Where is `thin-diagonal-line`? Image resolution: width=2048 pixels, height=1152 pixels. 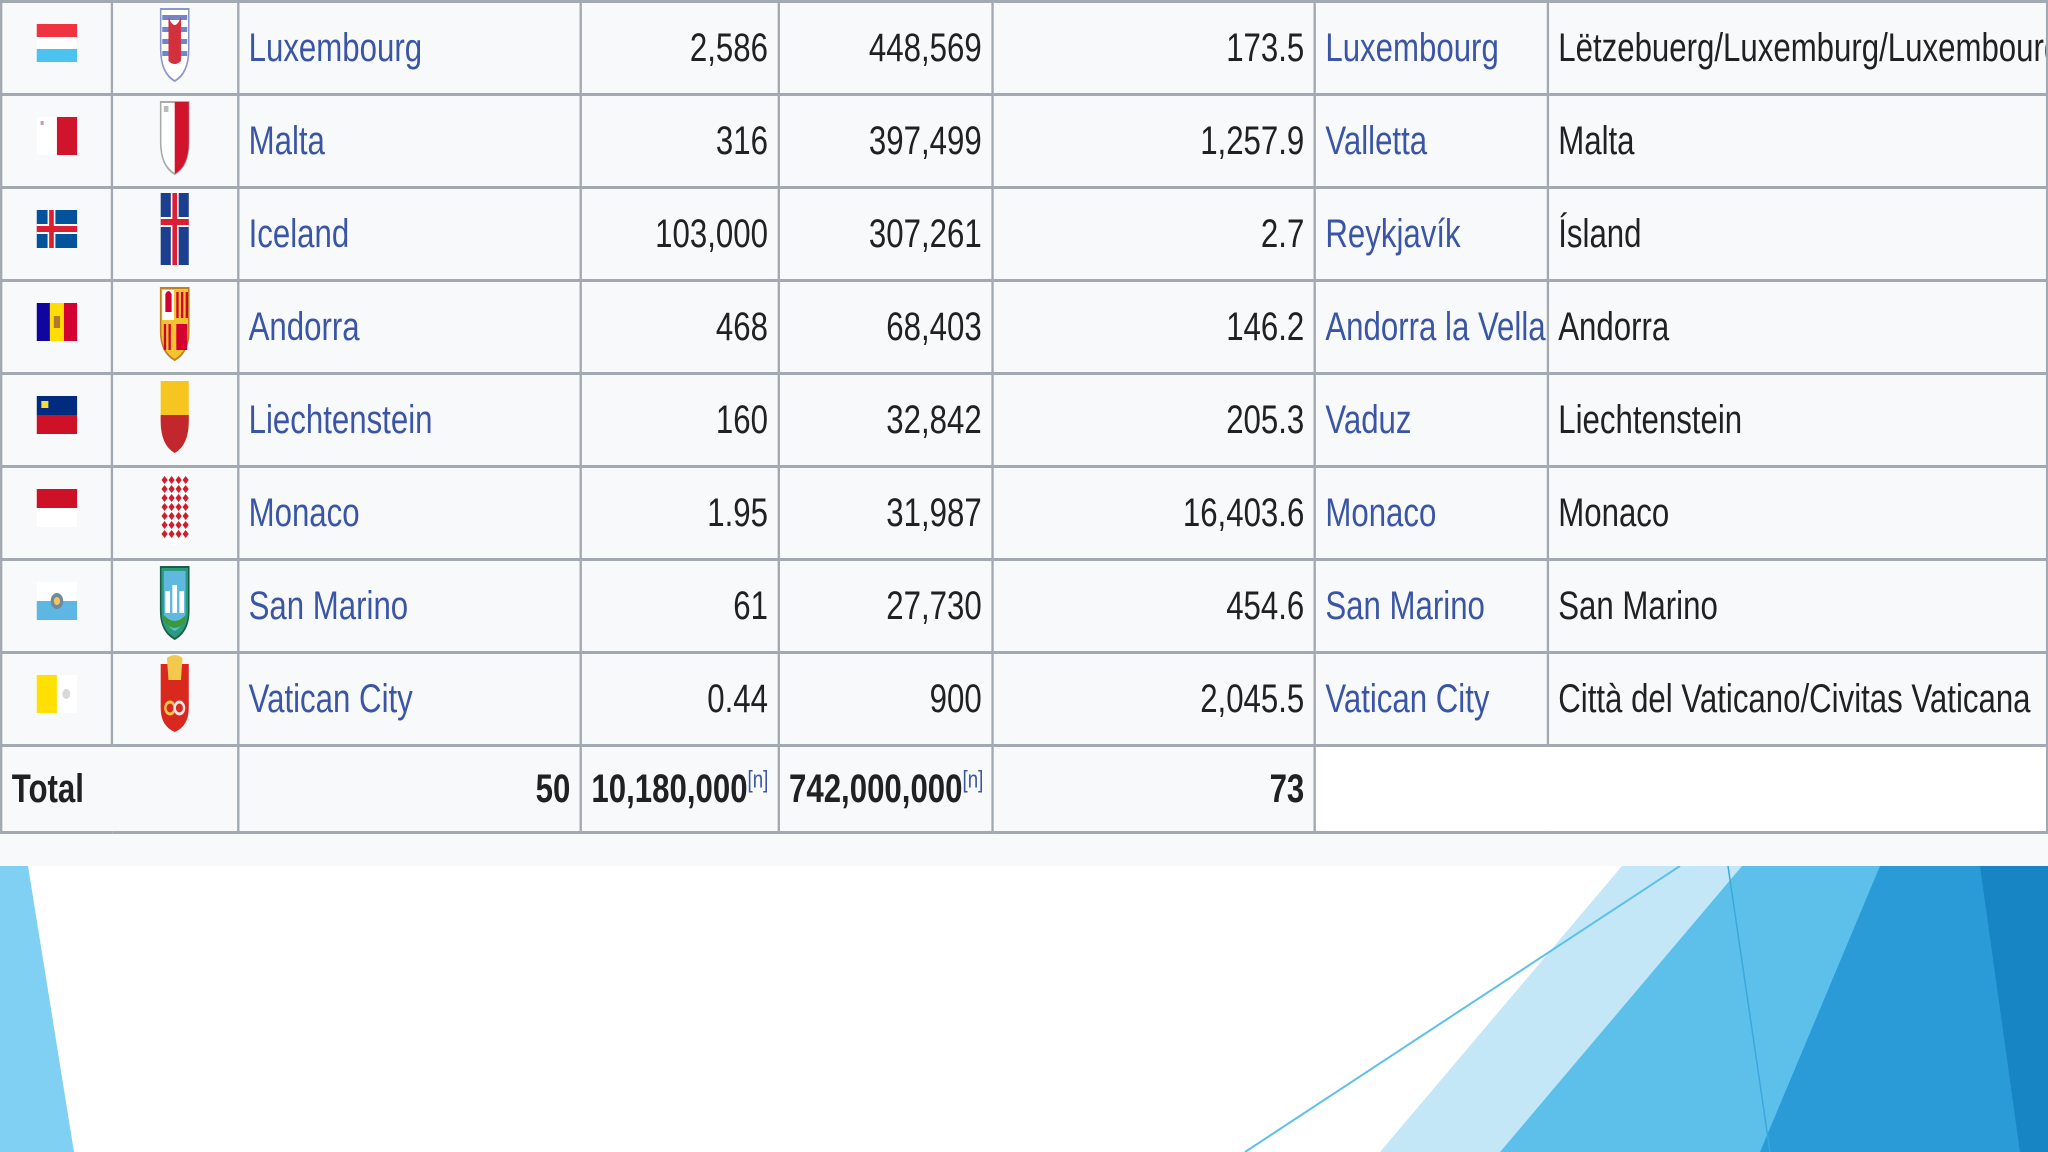 thin-diagonal-line is located at coordinates (1462, 1008).